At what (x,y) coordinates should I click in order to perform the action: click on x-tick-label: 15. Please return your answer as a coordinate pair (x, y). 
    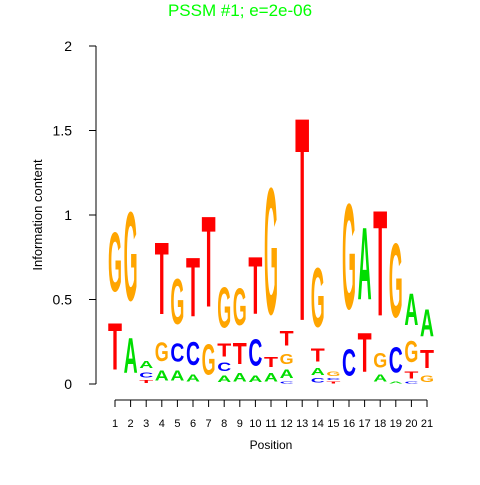
    Looking at the image, I should click on (333, 424).